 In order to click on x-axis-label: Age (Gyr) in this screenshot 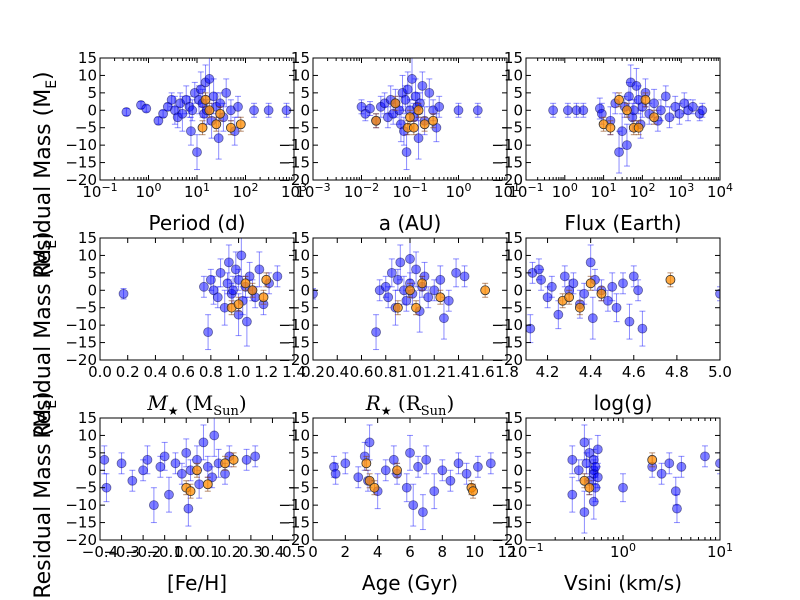, I will do `click(410, 583)`.